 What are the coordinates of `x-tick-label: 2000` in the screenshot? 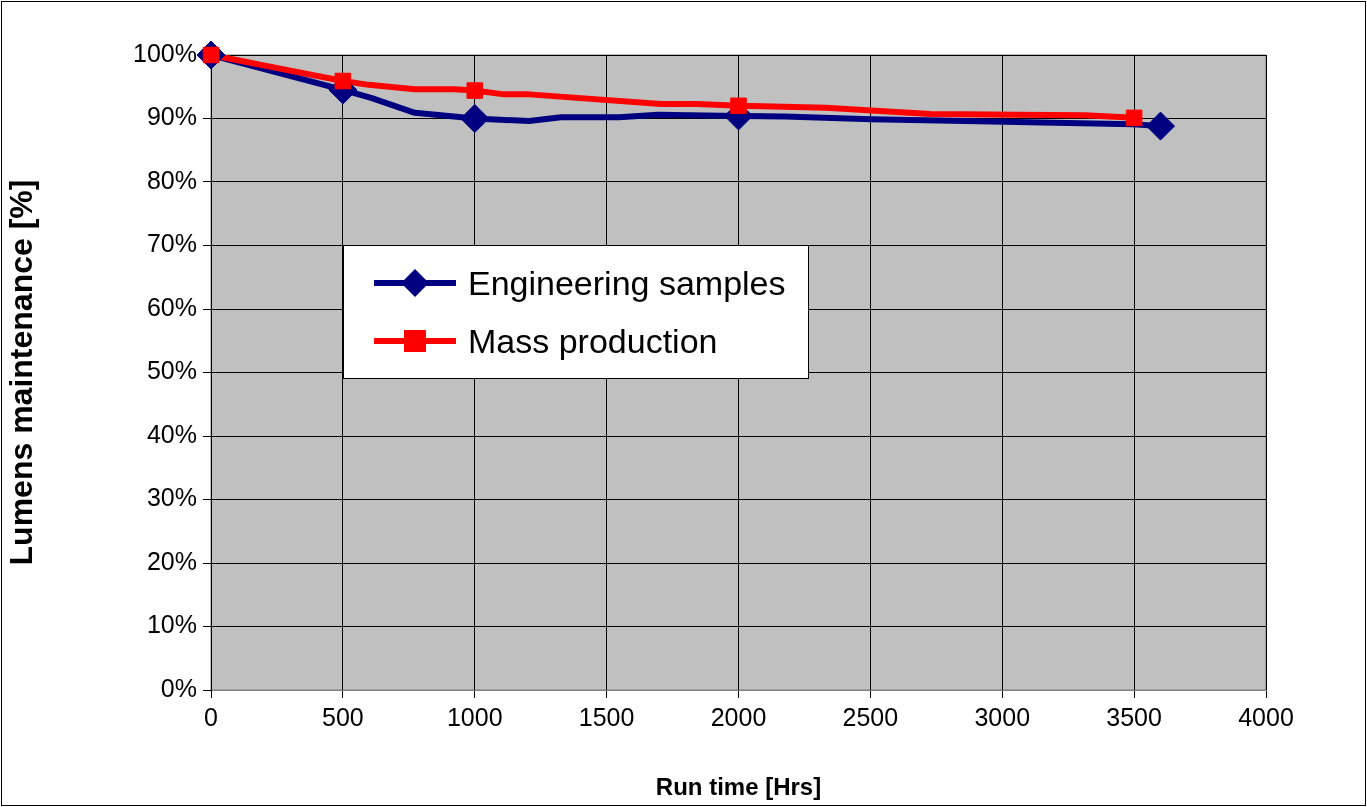 It's located at (738, 716).